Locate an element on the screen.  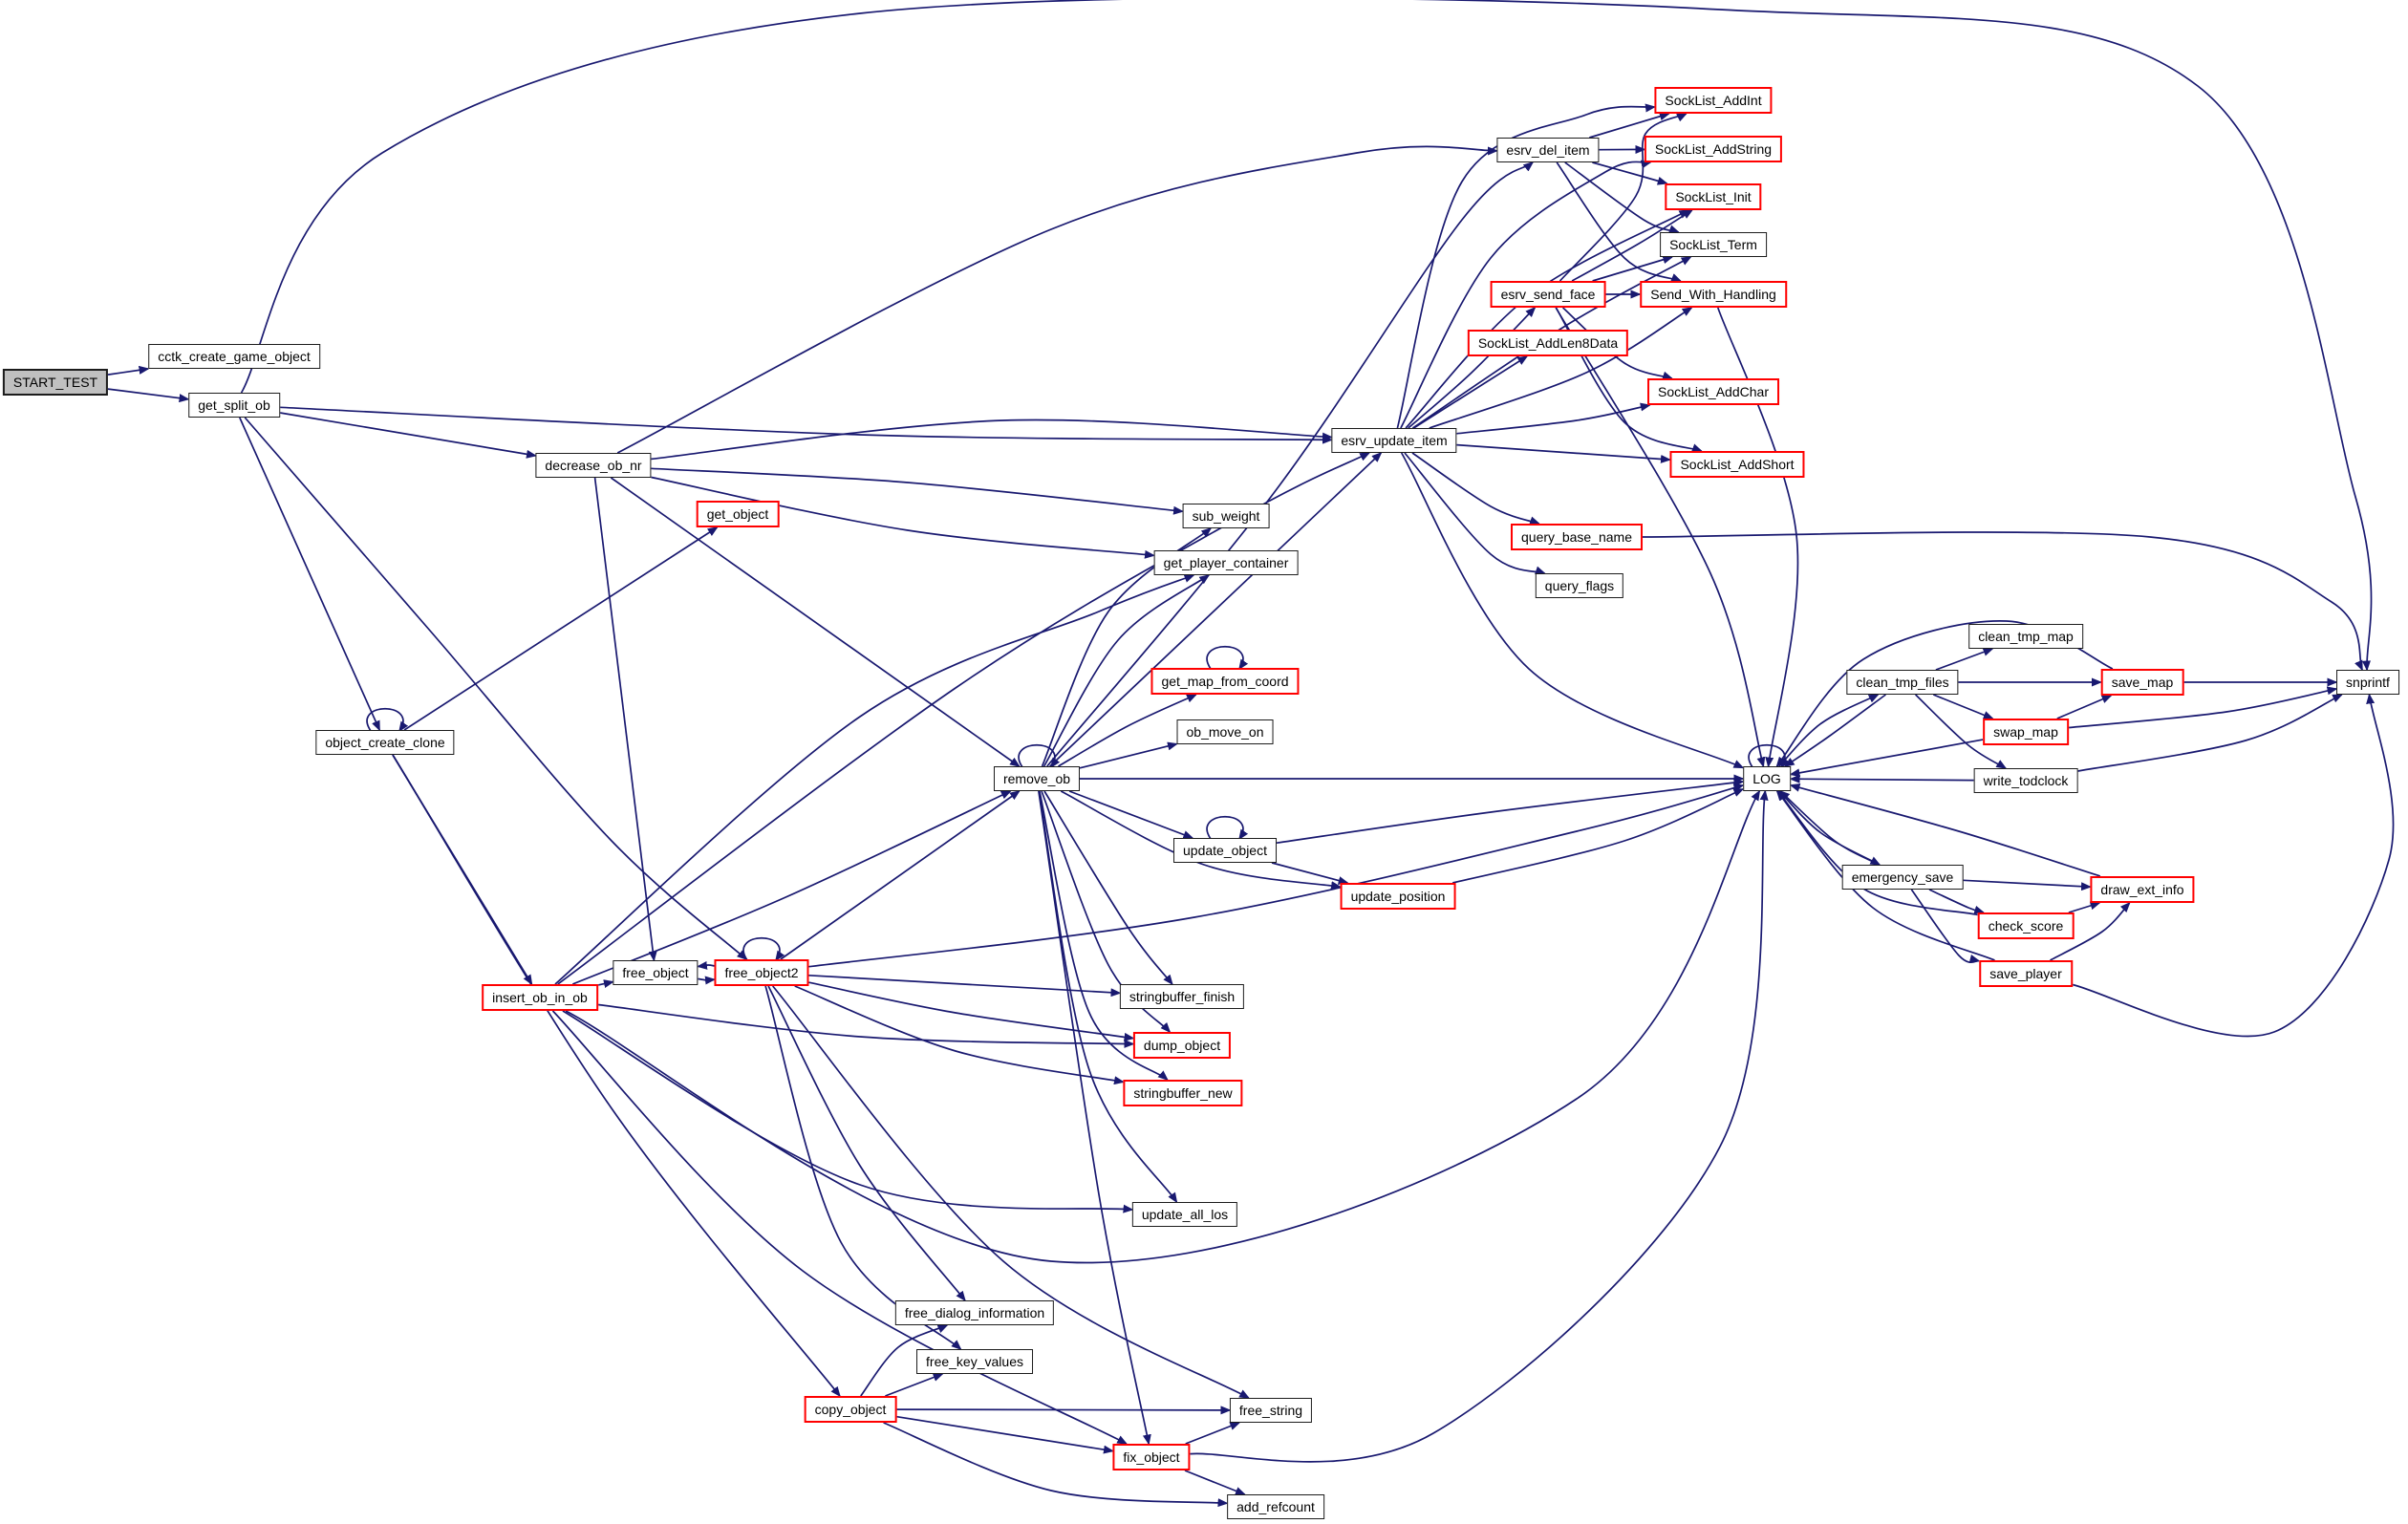
node-clean_tmp_files: clean_tmp_files is located at coordinates (1903, 682).